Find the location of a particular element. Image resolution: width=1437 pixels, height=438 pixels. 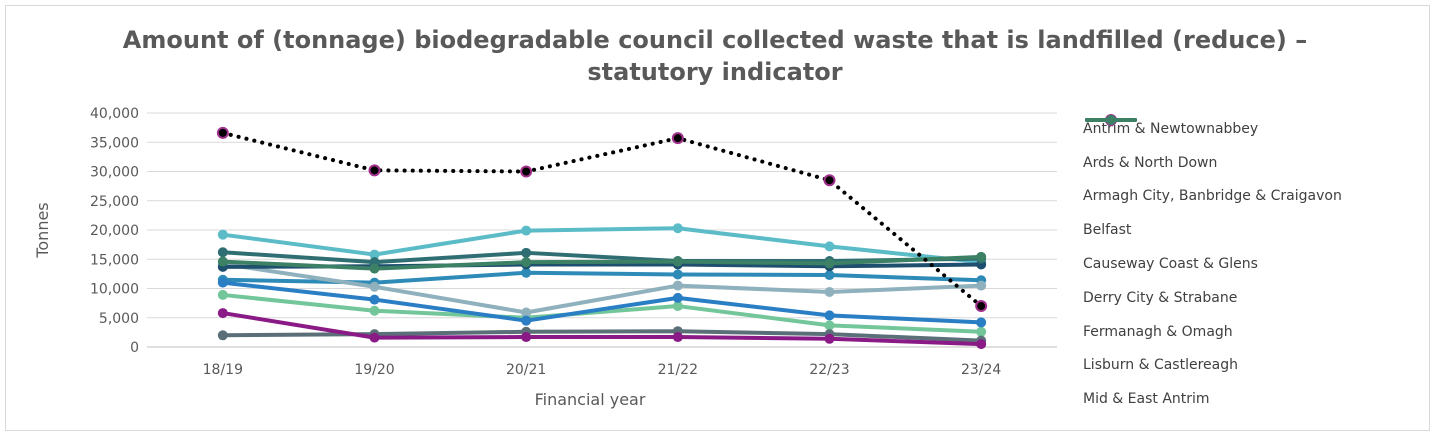

x-tick-label: 19/20 is located at coordinates (374, 370).